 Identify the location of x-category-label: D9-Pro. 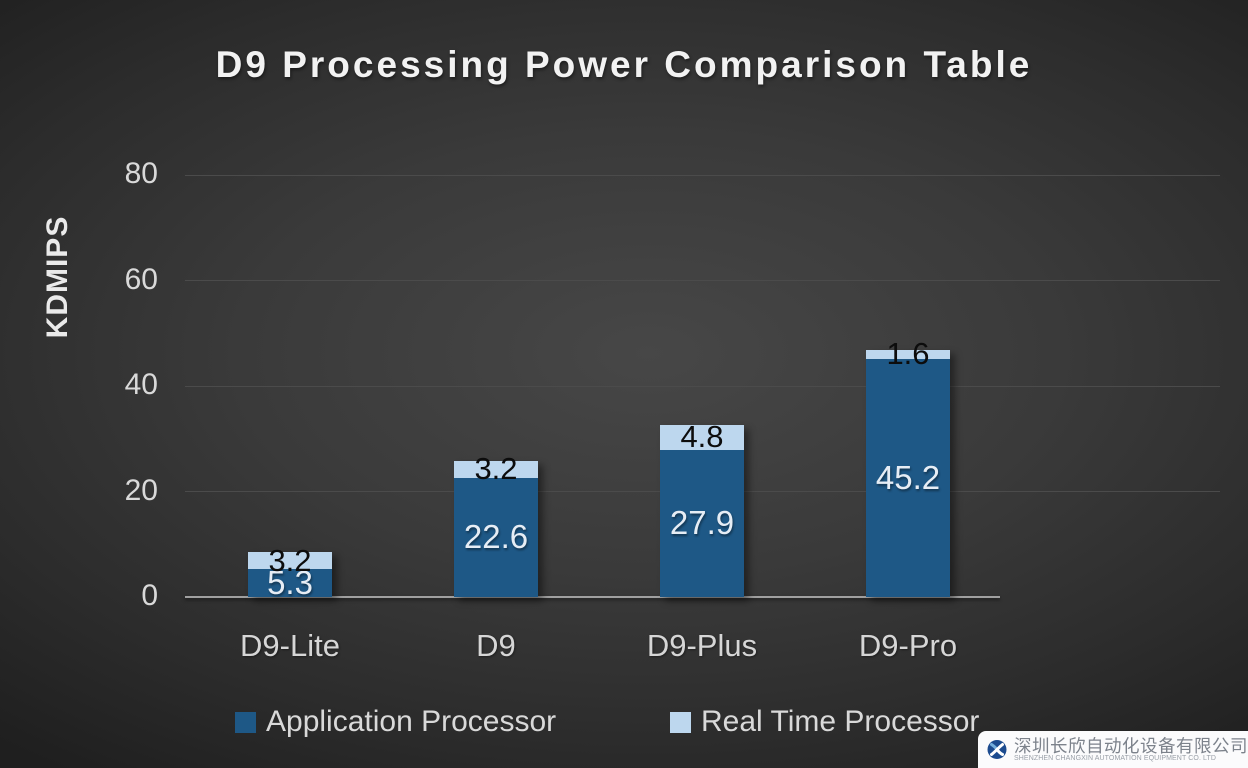
(908, 645).